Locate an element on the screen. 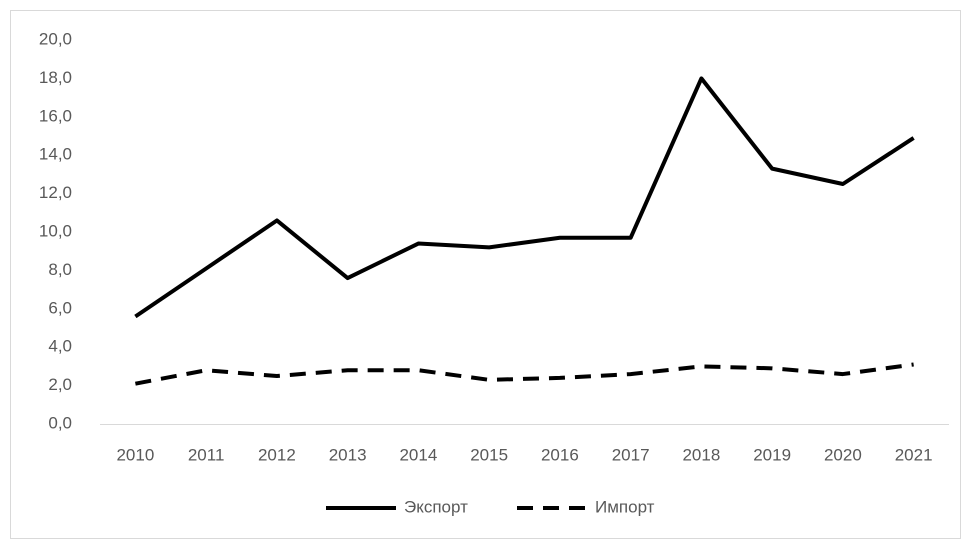 This screenshot has width=966, height=540. y-tick-label: 14,0 is located at coordinates (55, 154).